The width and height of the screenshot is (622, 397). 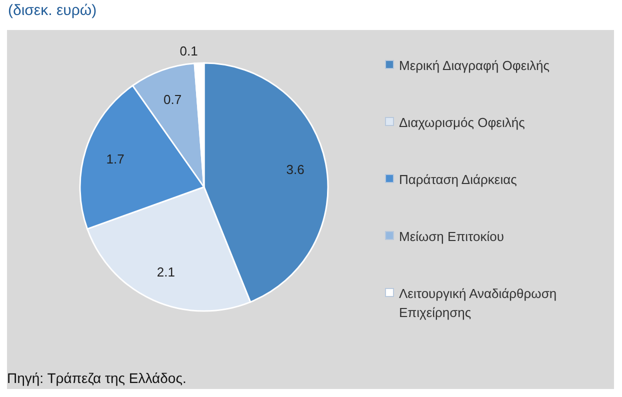 I want to click on legend-label: Λειτουργική Αναδιάρθρωση Επιχείρησης, so click(x=478, y=303).